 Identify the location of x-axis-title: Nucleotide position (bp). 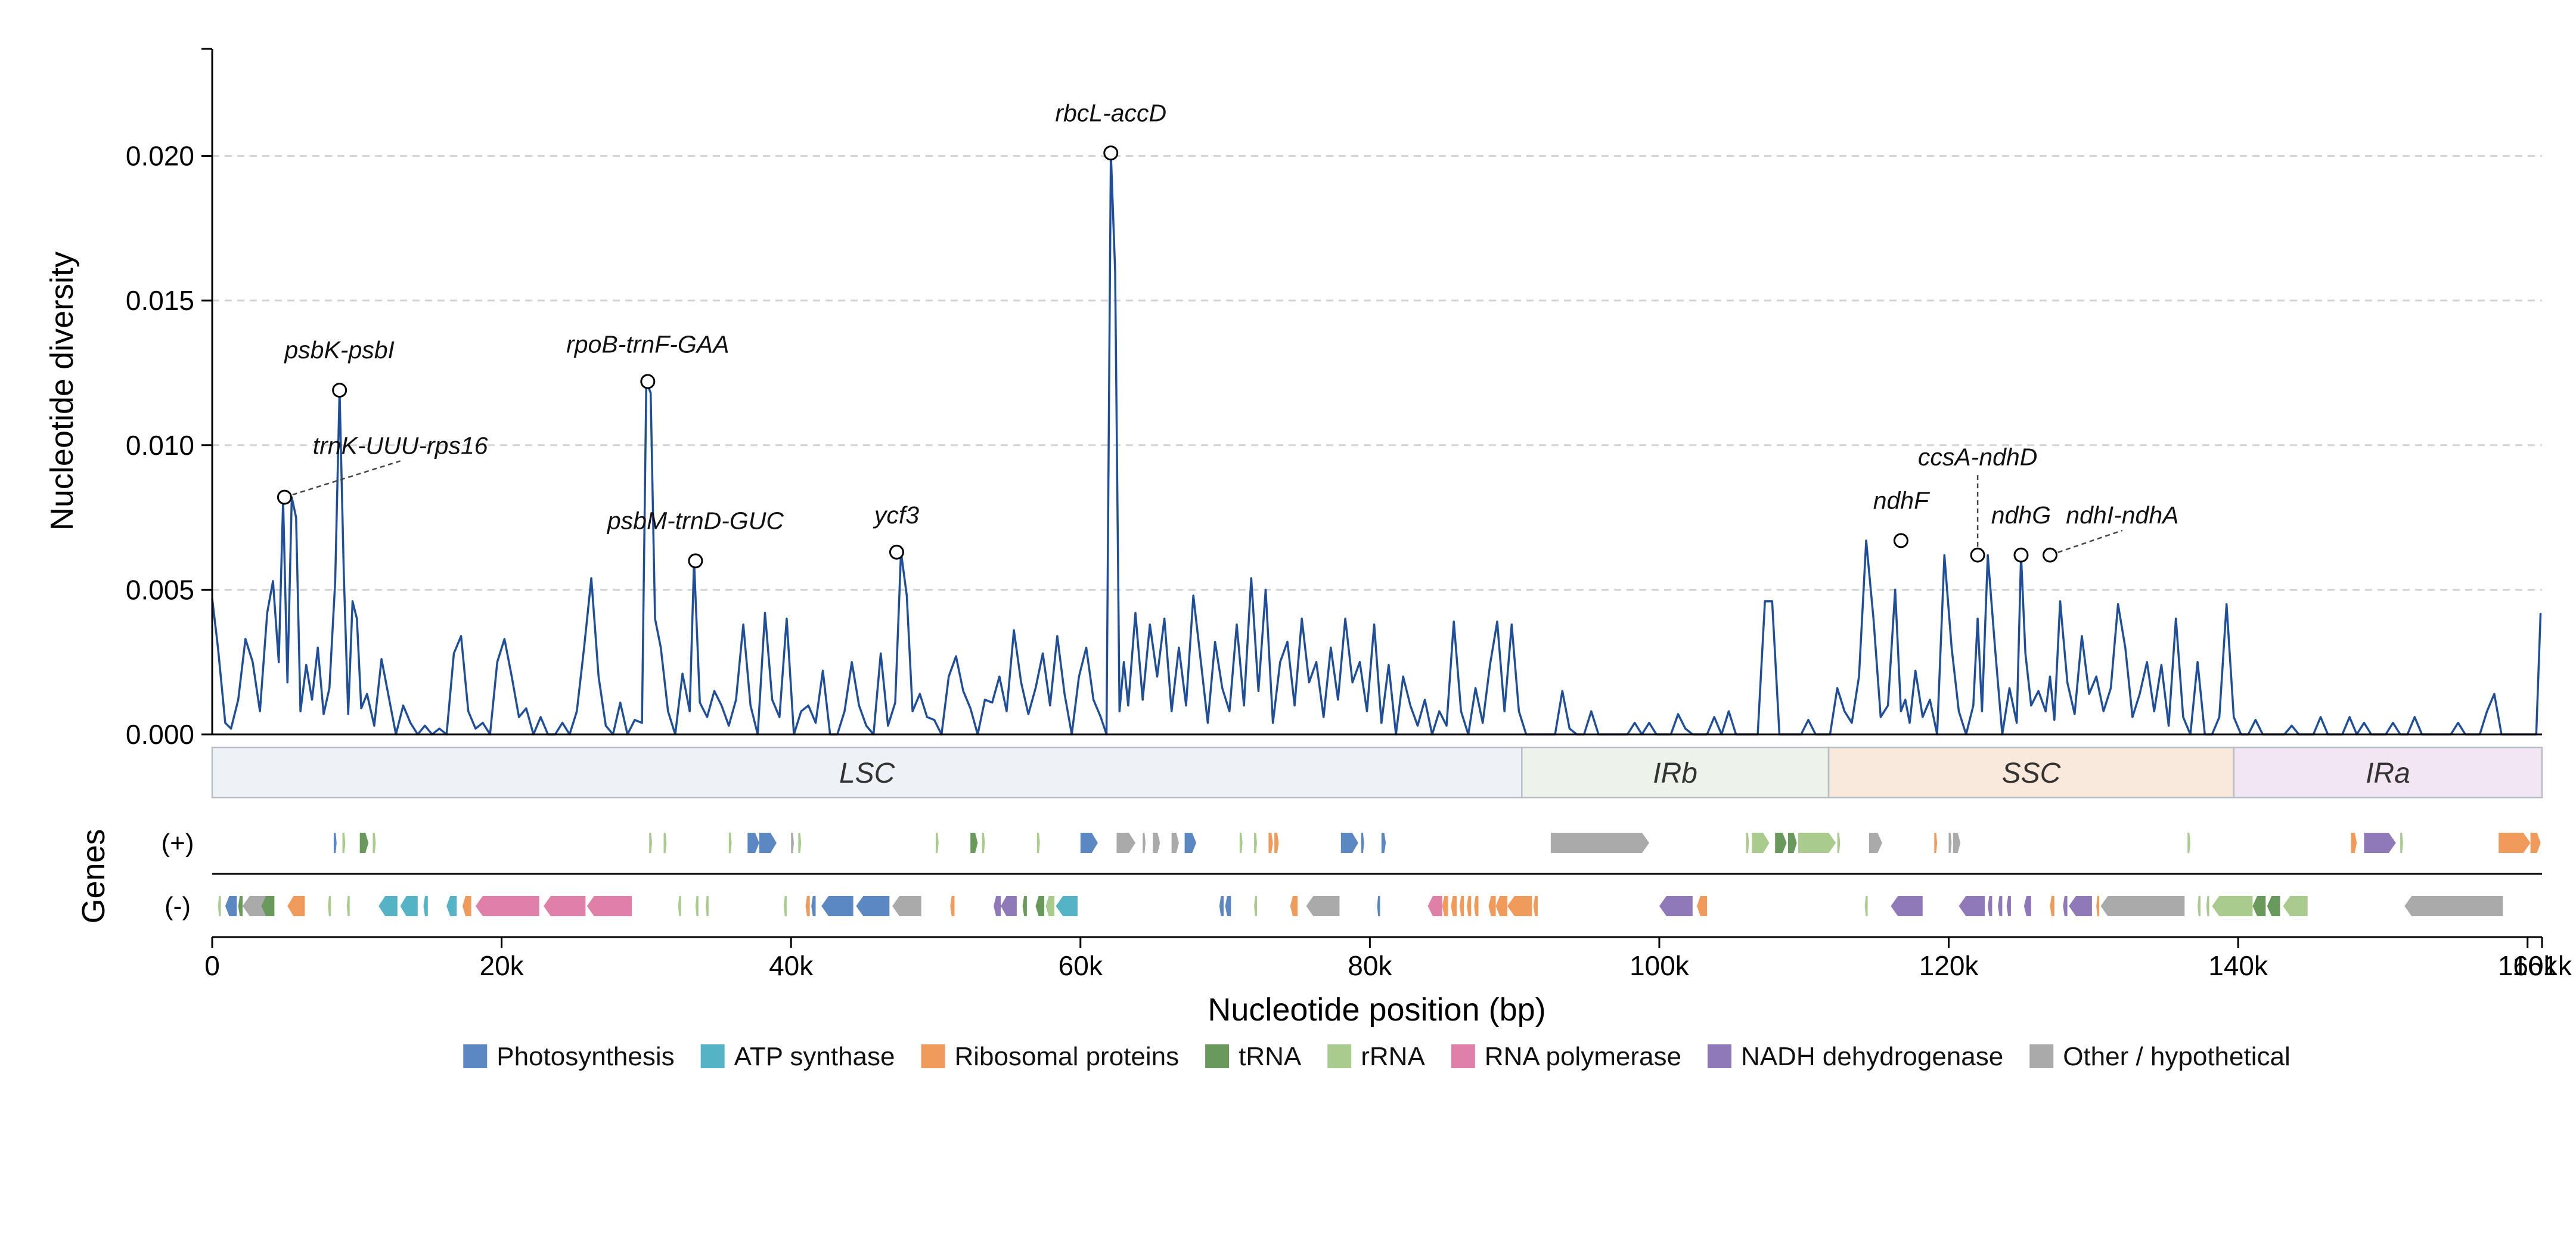
(1376, 1010).